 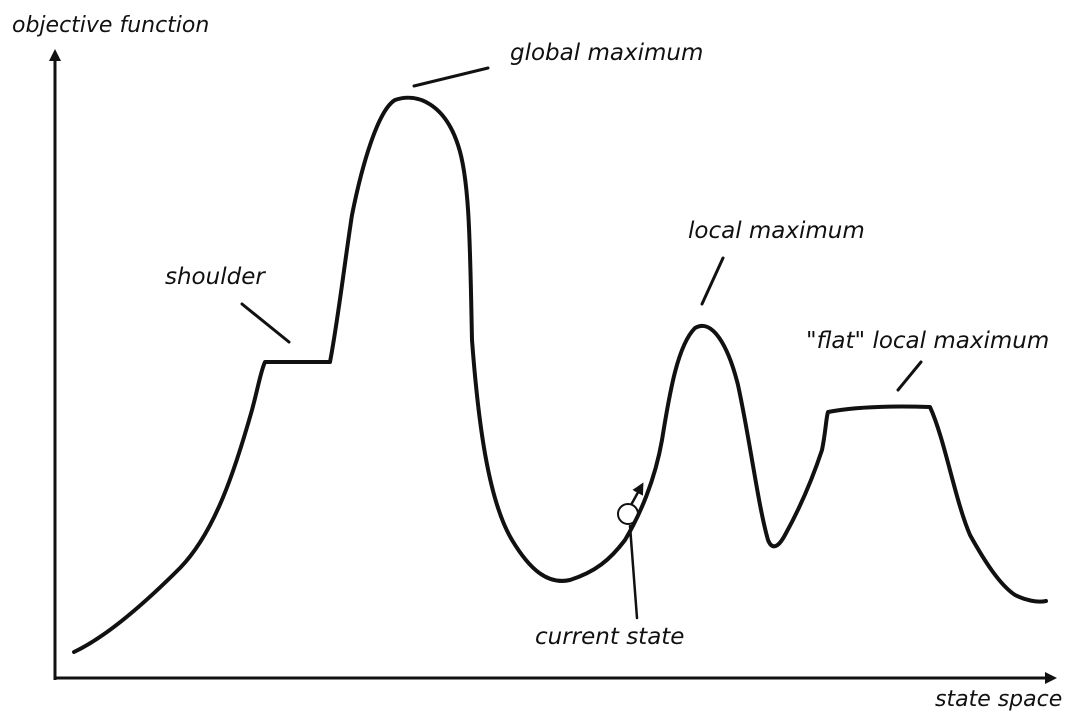 I want to click on current-state-leader, so click(x=633, y=572).